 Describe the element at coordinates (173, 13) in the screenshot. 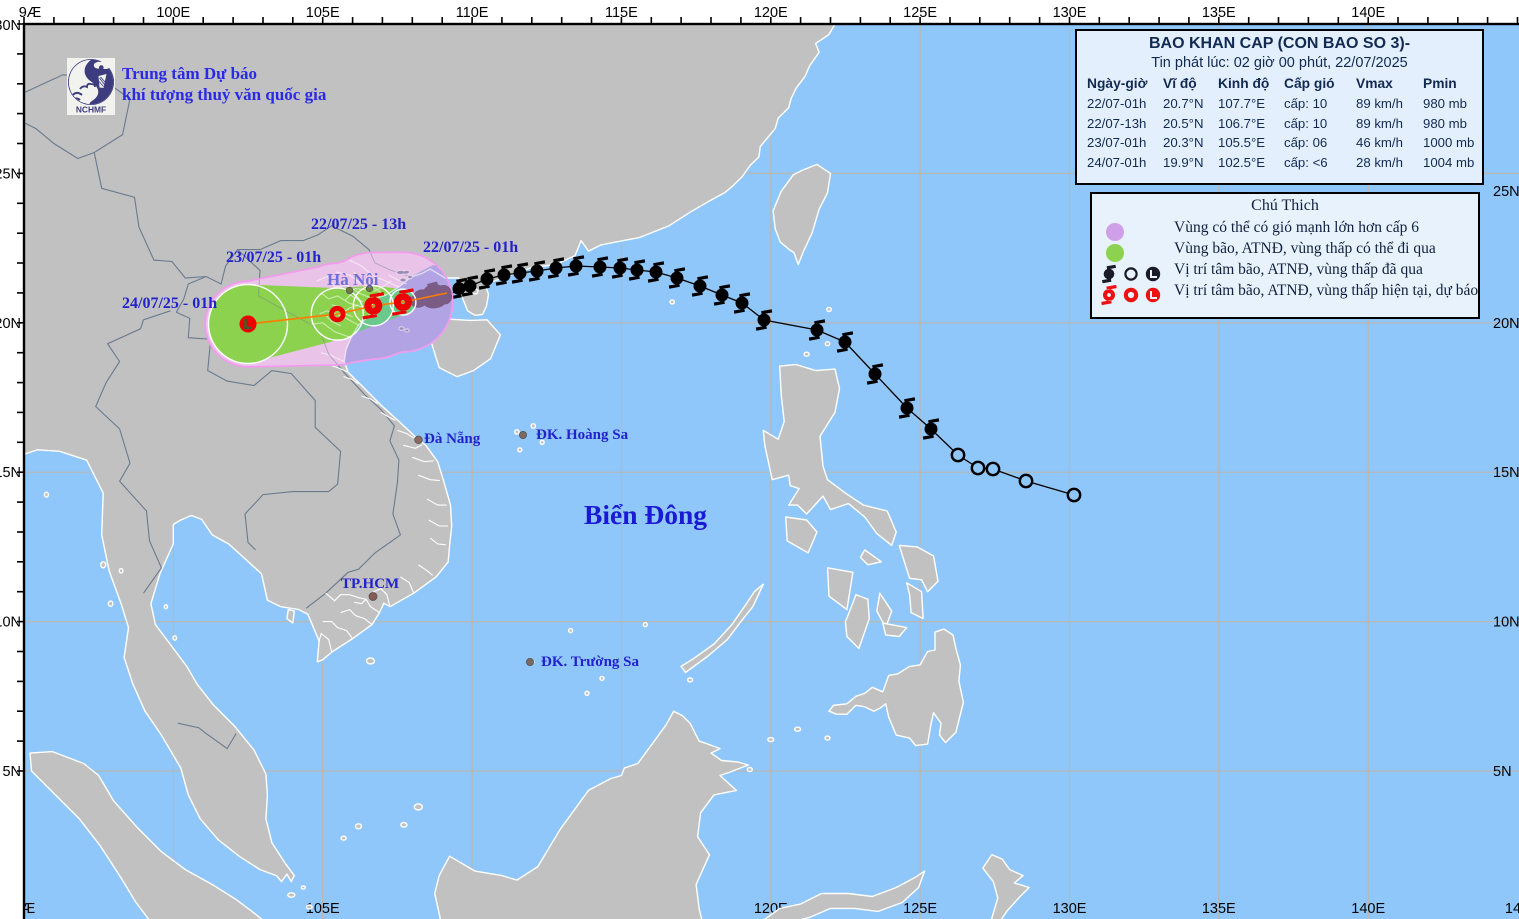

I see `svg-text: 100E` at that location.